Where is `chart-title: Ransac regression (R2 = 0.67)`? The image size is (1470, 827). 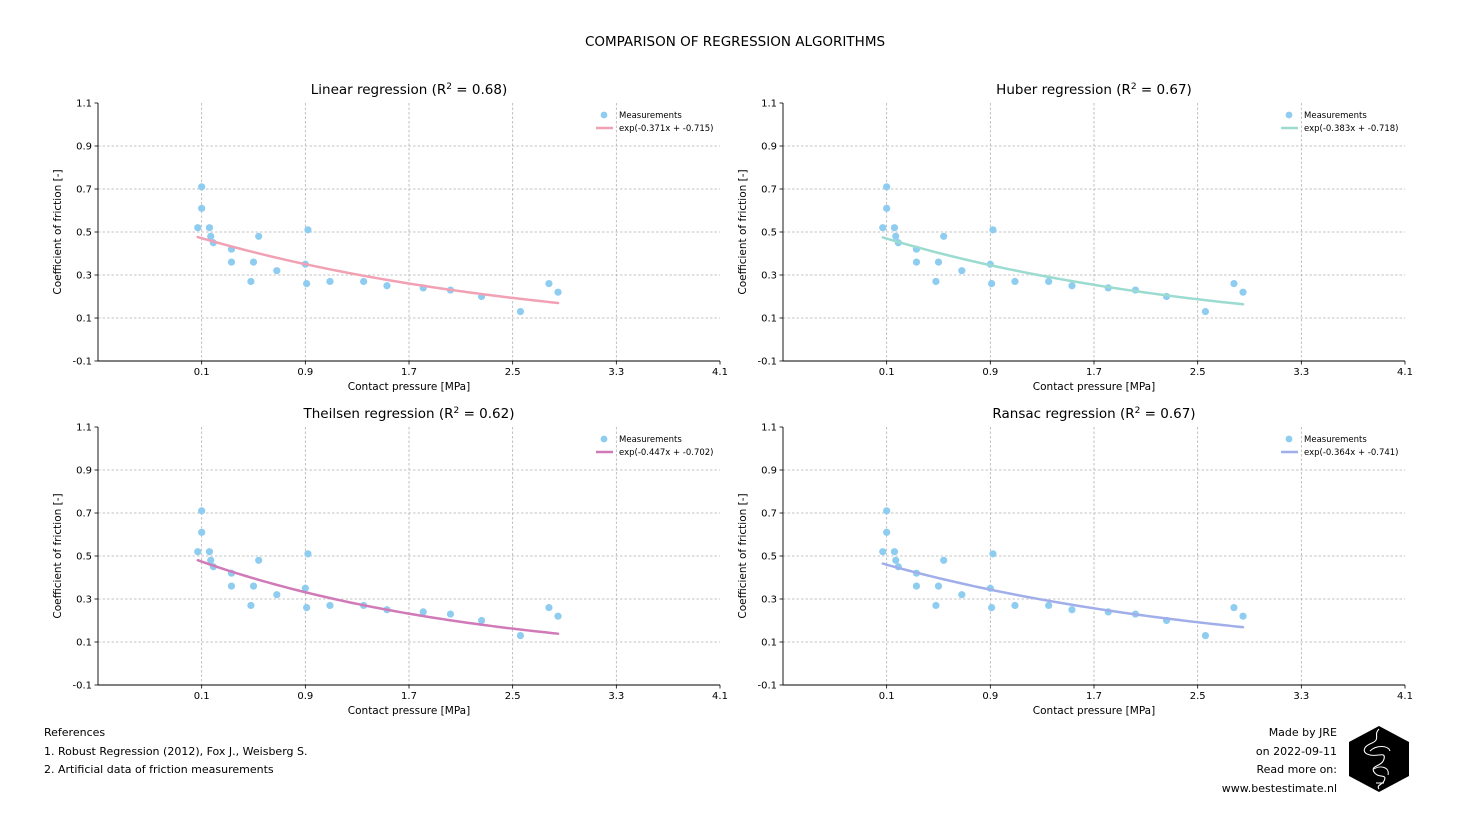
chart-title: Ransac regression (R2 = 0.67) is located at coordinates (1093, 414).